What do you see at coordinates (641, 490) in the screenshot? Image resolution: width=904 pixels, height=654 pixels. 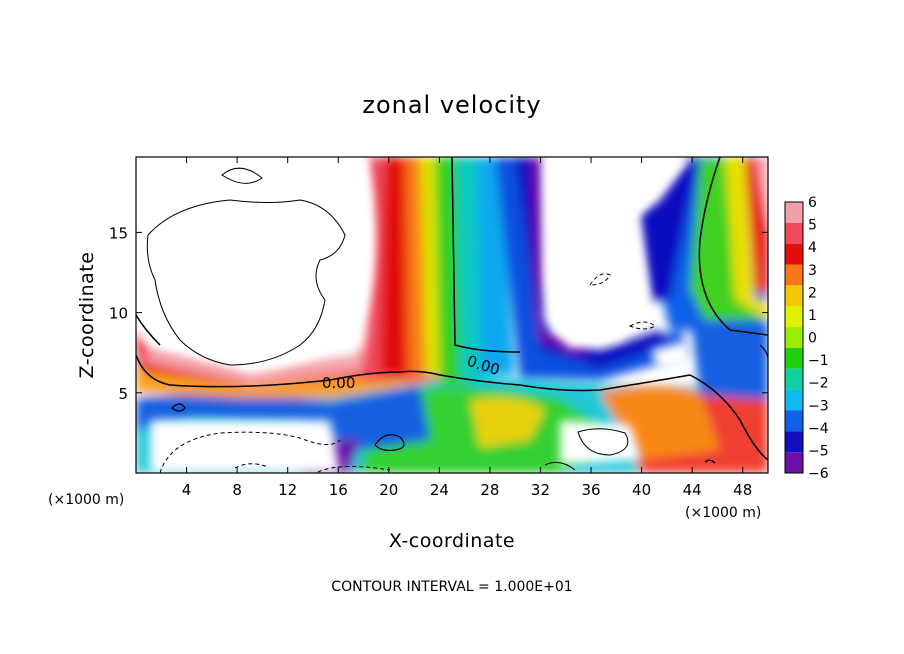 I see `x-tick-label: 40` at bounding box center [641, 490].